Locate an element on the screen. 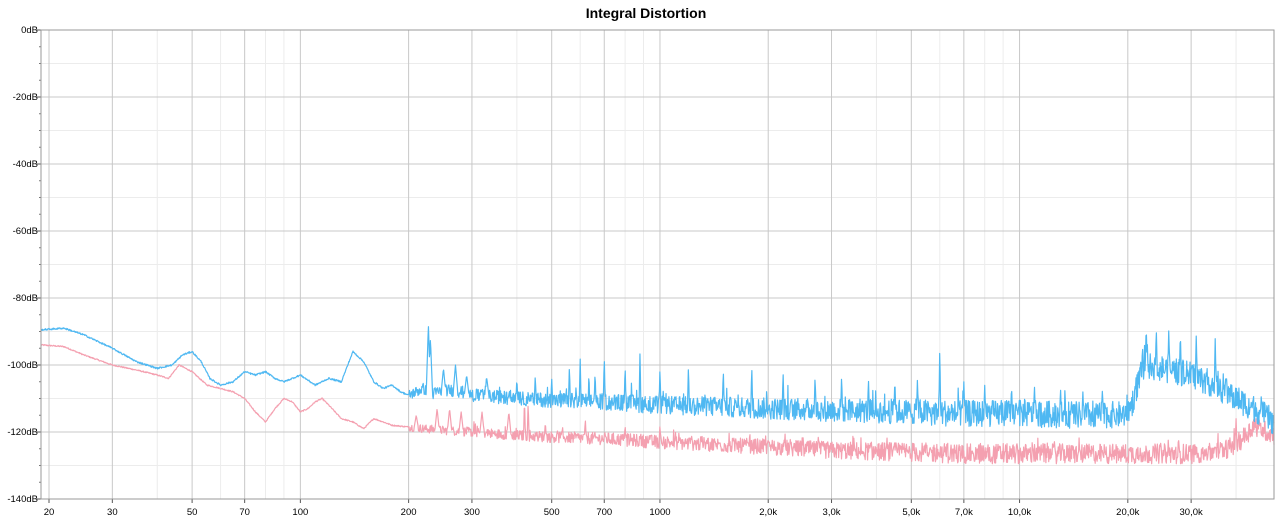 This screenshot has width=1280, height=527. x-tick-label: 500 is located at coordinates (552, 512).